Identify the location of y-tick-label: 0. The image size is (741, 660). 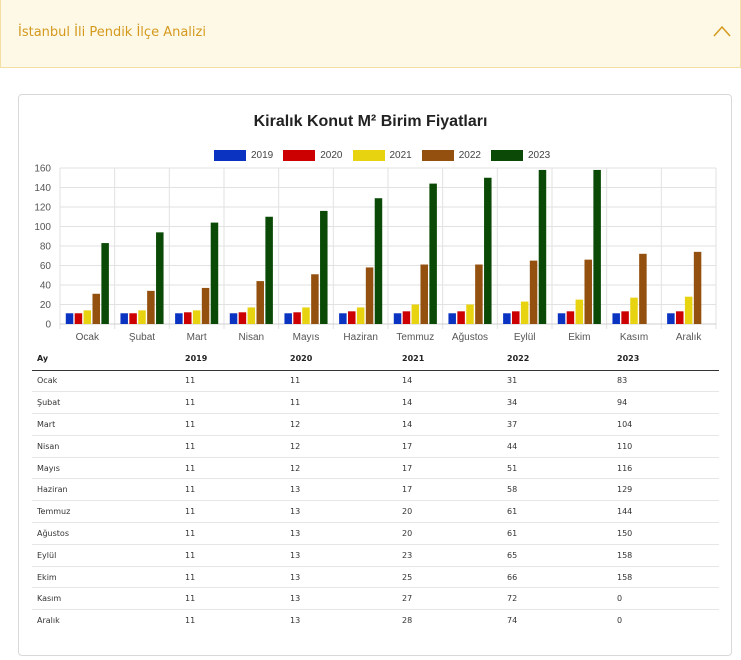
(48, 325).